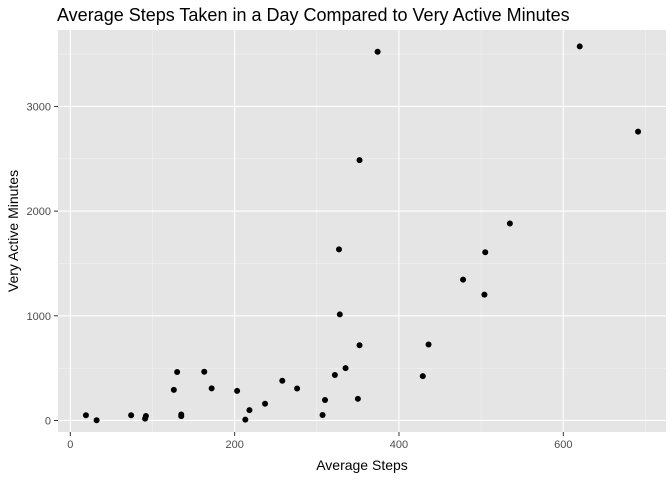 Image resolution: width=672 pixels, height=480 pixels. Describe the element at coordinates (70, 445) in the screenshot. I see `x-tick-label: 0` at that location.